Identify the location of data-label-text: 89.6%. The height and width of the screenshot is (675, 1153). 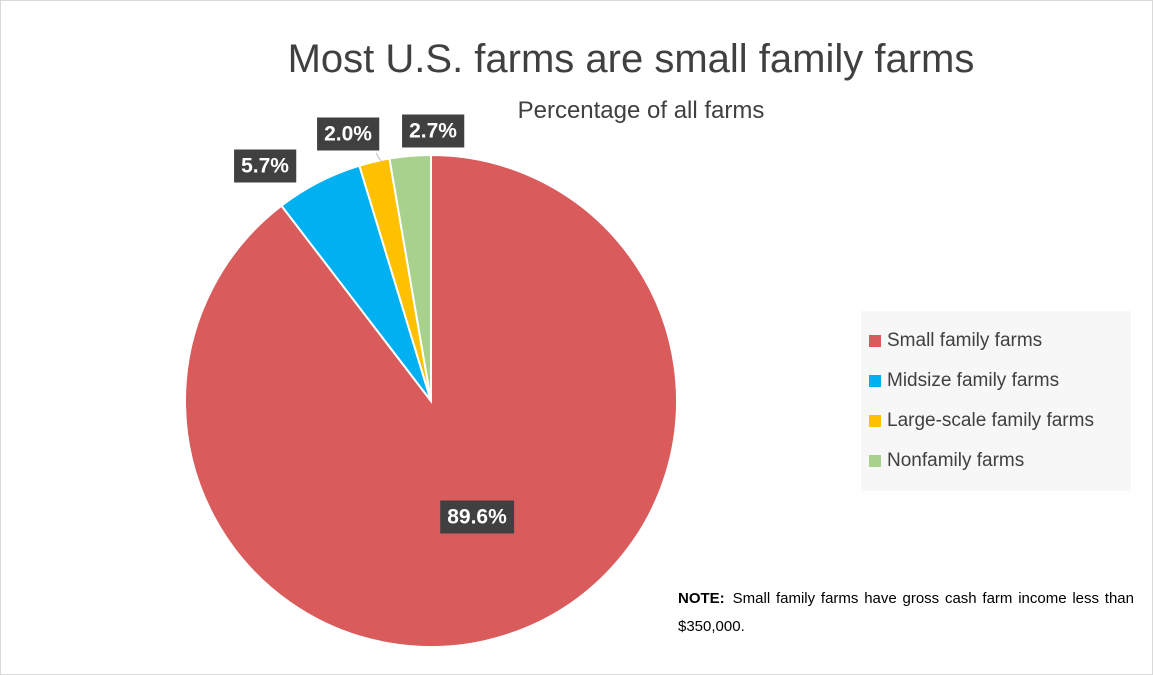
(477, 517).